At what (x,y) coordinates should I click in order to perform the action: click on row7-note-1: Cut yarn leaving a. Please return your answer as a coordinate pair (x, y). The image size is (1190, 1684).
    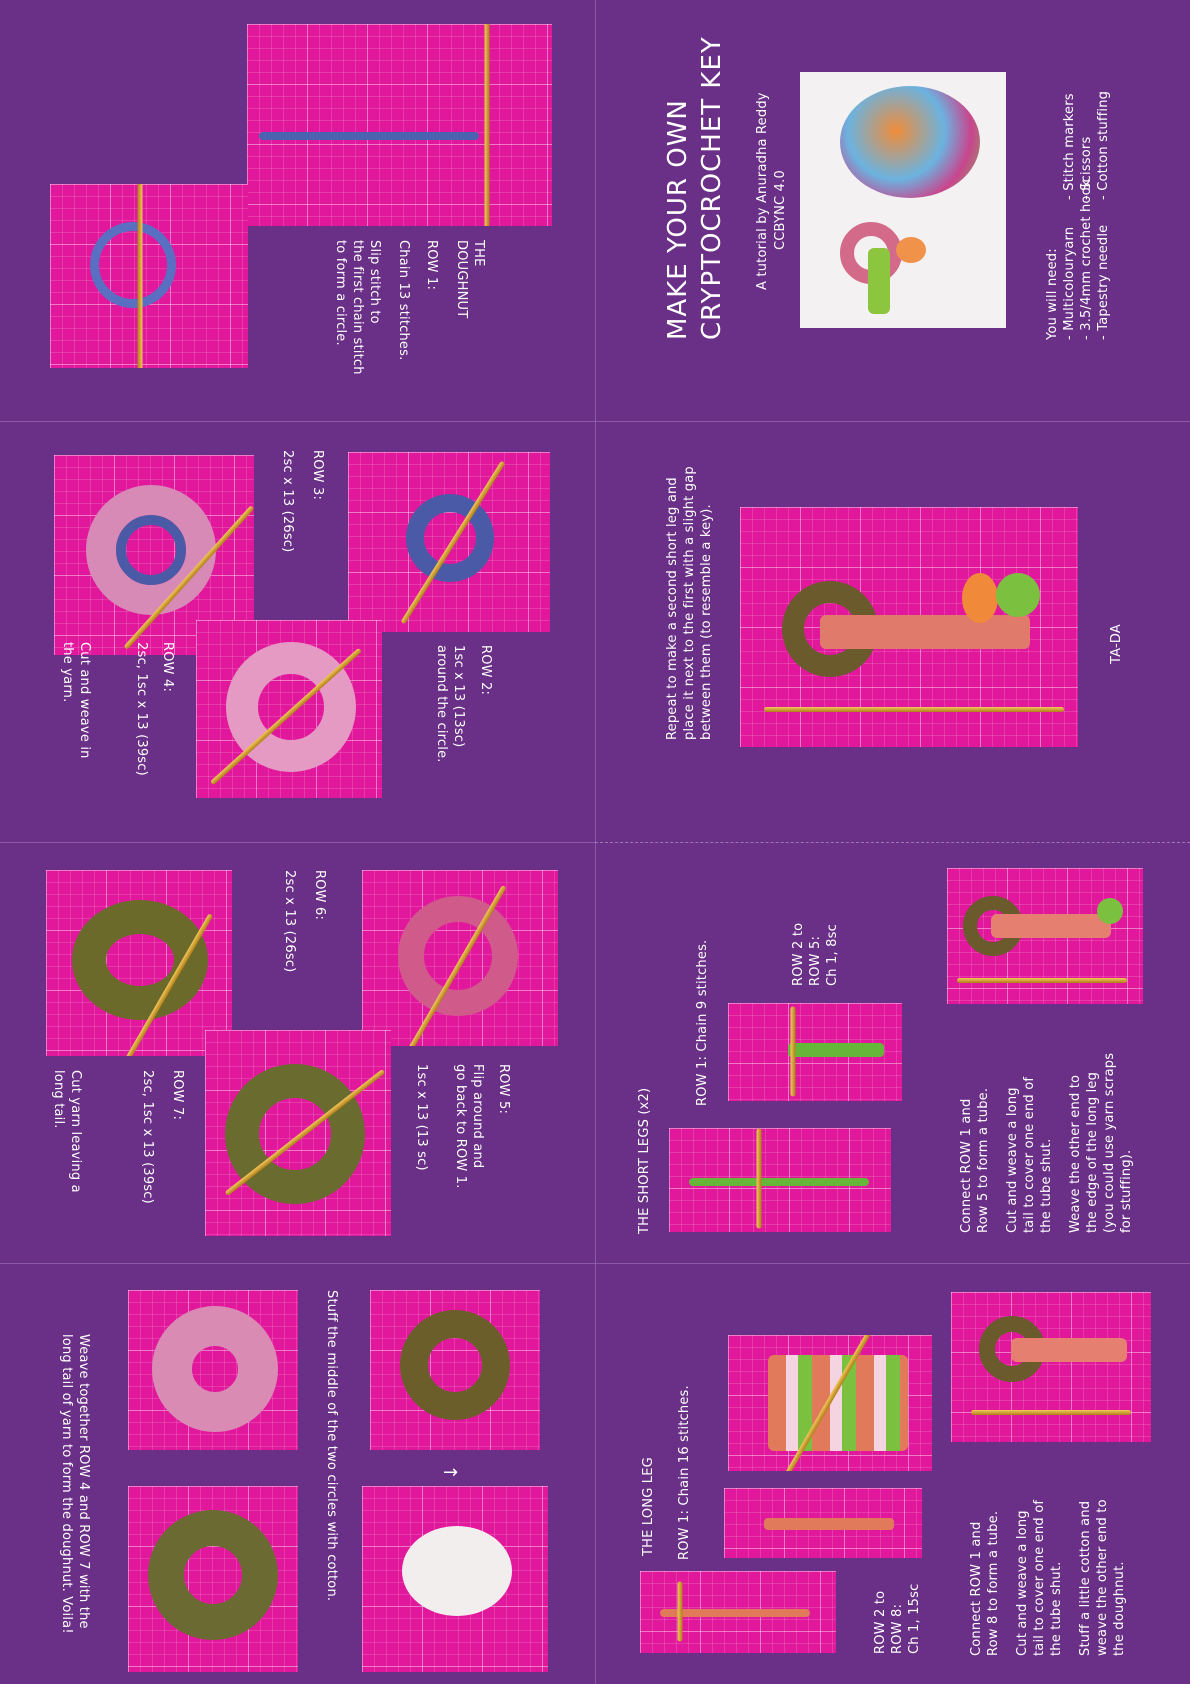
    Looking at the image, I should click on (75, 1131).